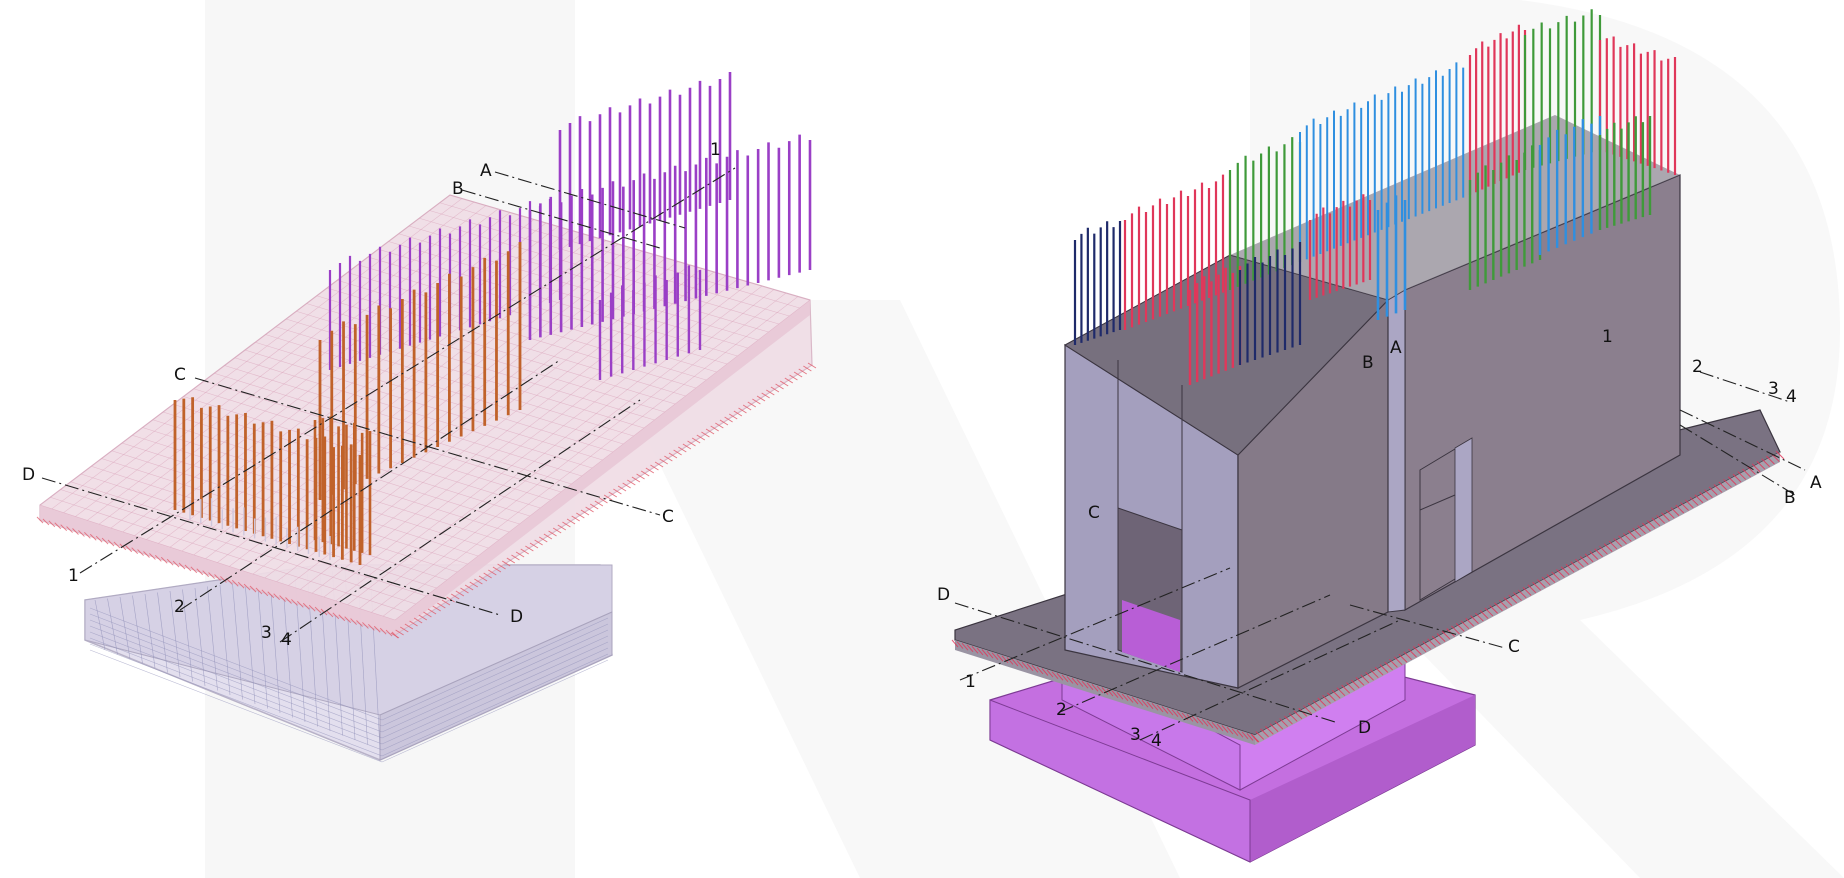 This screenshot has height=878, width=1844. Describe the element at coordinates (1156, 741) in the screenshot. I see `grid-label-4-bottom: 4` at that location.